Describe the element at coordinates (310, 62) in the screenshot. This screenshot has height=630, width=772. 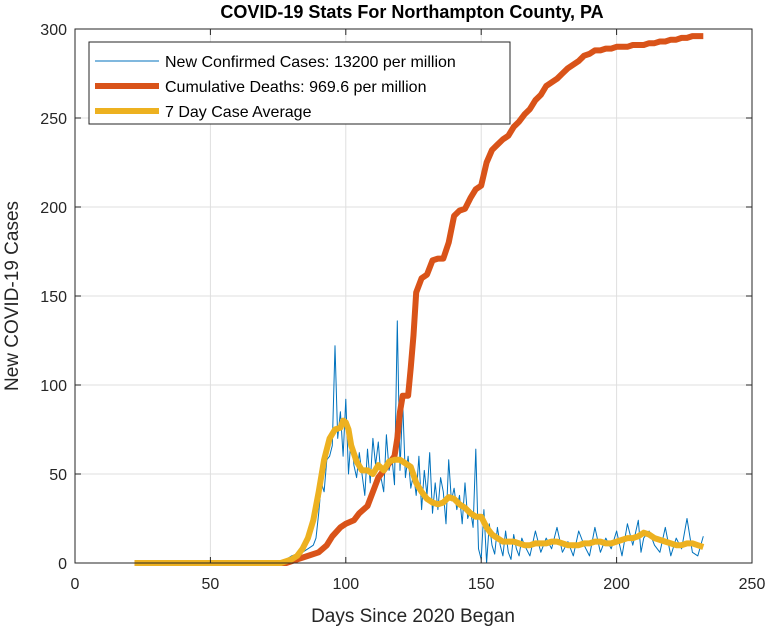
I see `legend-entry-new-cases: New Confirmed Cases: 13200 per million` at that location.